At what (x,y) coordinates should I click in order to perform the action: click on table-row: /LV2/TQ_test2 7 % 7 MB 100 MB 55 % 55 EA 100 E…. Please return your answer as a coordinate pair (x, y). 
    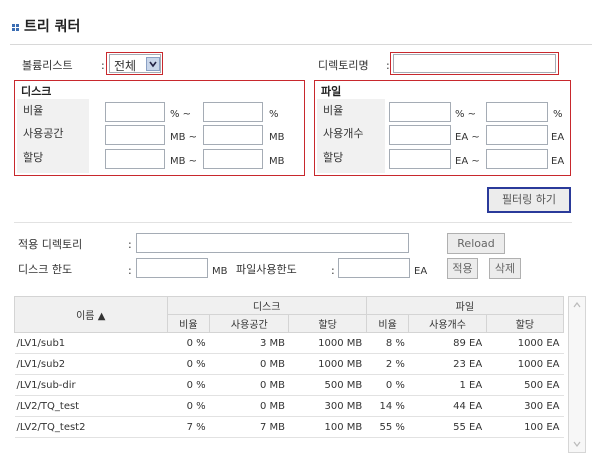
    Looking at the image, I should click on (289, 427).